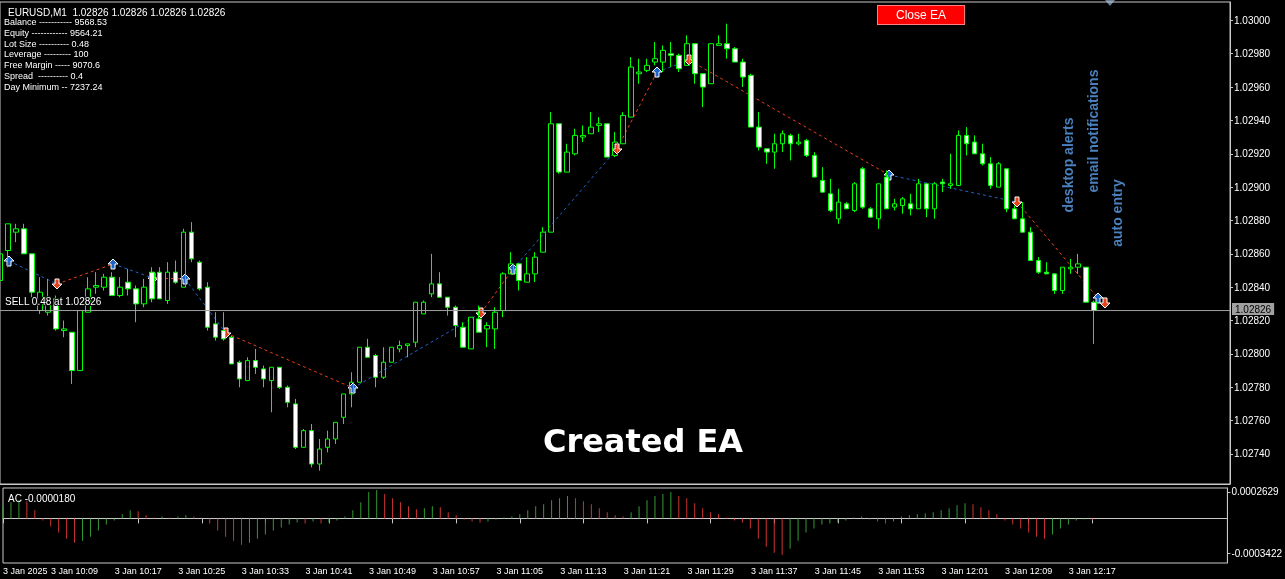 This screenshot has height=579, width=1285. I want to click on x-tick-label: 3 Jan 10:09, so click(75, 570).